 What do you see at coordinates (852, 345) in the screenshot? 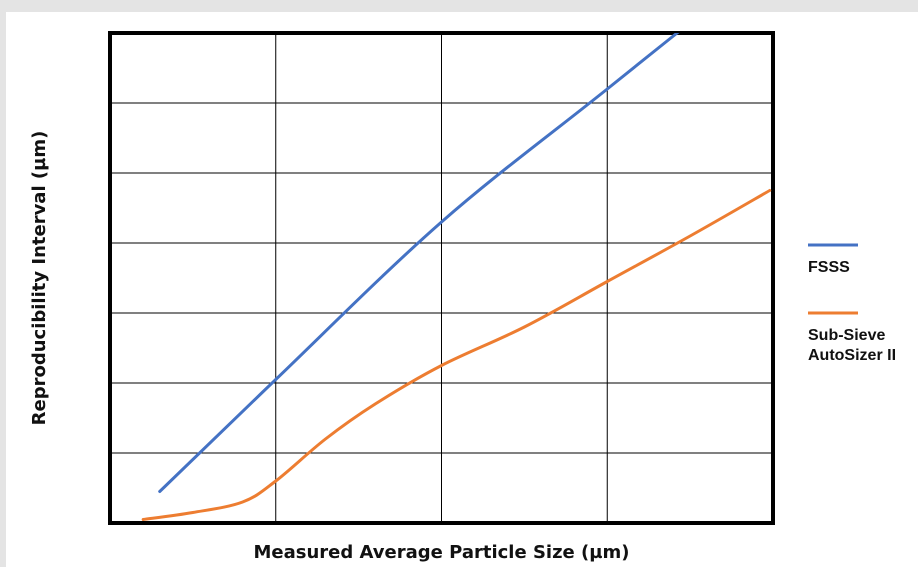
I see `legend-label-sub-sieve-autosizer-ii: Sub-Sieve AutoSizer II` at bounding box center [852, 345].